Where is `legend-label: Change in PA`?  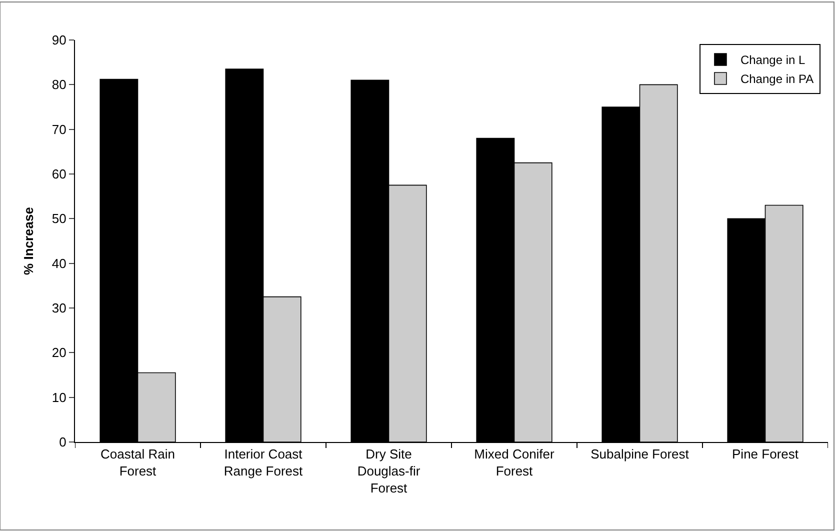
legend-label: Change in PA is located at coordinates (777, 79).